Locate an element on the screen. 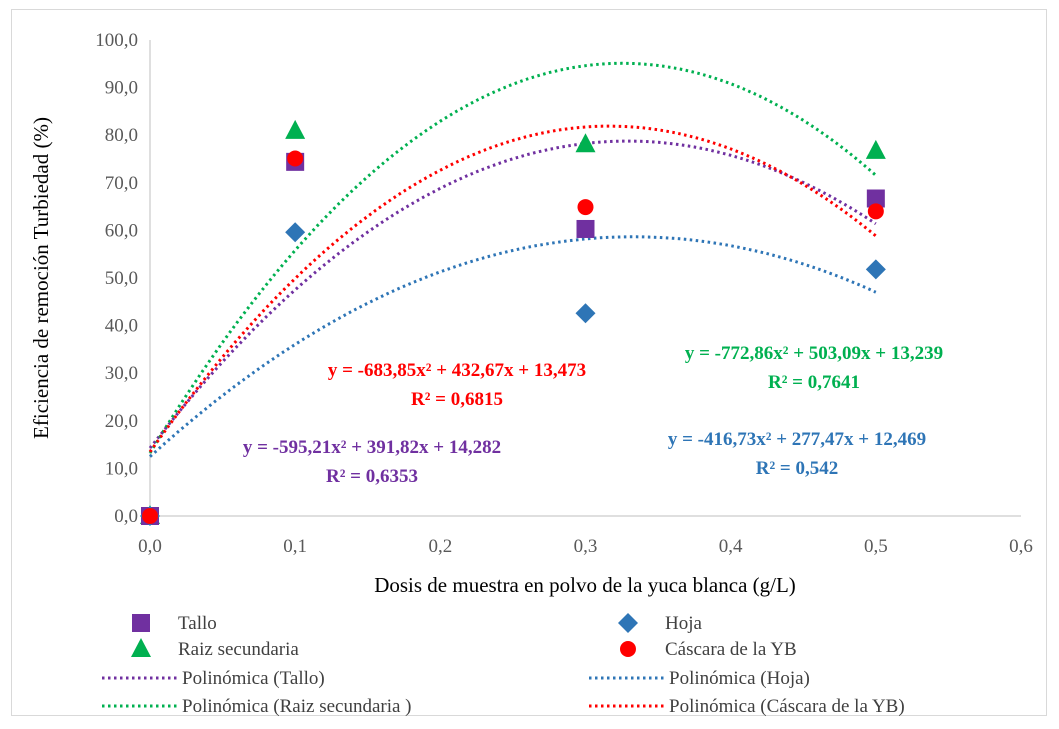 Image resolution: width=1059 pixels, height=729 pixels. trend-r2: R² = 0,7641 is located at coordinates (814, 382).